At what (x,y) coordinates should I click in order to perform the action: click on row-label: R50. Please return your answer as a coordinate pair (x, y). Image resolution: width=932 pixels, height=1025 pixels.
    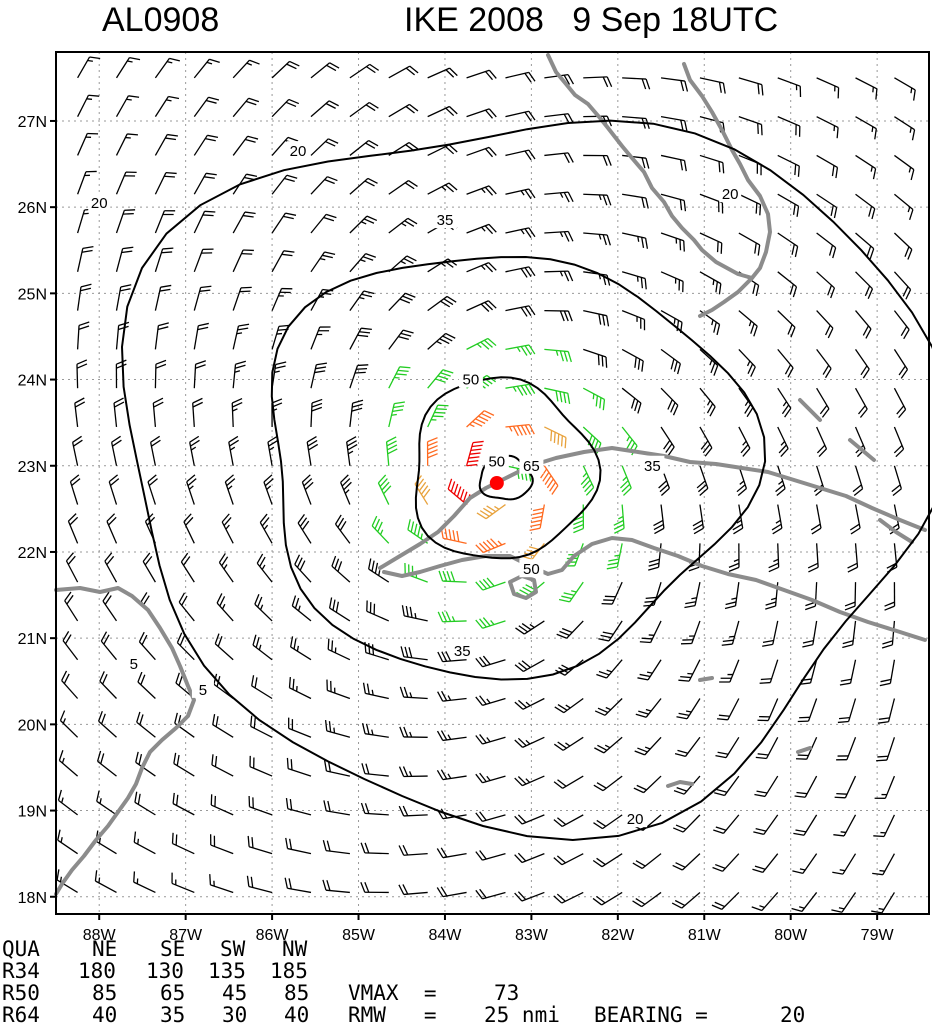
    Looking at the image, I should click on (21, 993).